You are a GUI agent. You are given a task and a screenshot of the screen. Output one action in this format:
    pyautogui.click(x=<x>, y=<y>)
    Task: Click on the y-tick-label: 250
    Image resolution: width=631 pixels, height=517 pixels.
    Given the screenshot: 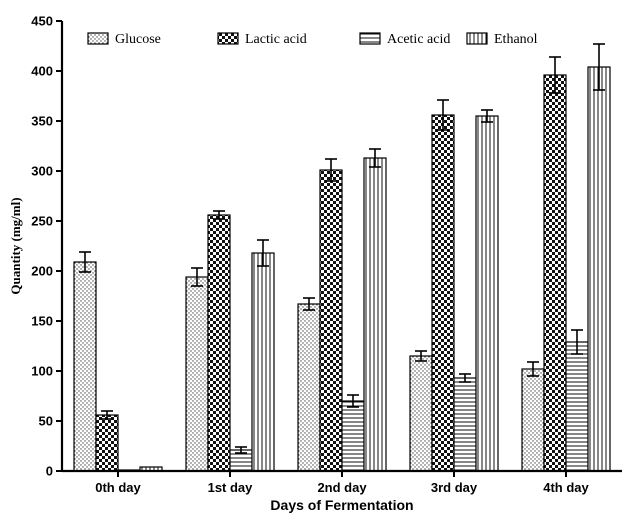 What is the action you would take?
    pyautogui.click(x=42, y=221)
    